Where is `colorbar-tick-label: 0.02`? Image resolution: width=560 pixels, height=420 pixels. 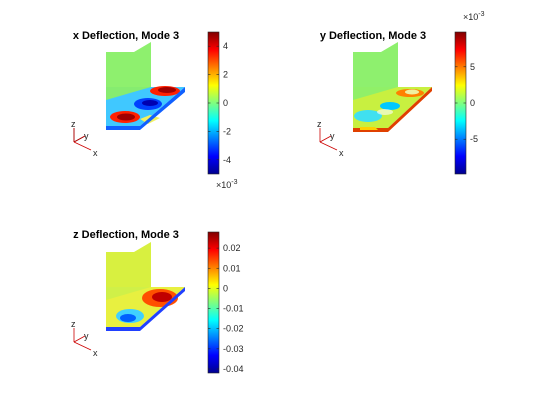
colorbar-tick-label: 0.02 is located at coordinates (232, 248).